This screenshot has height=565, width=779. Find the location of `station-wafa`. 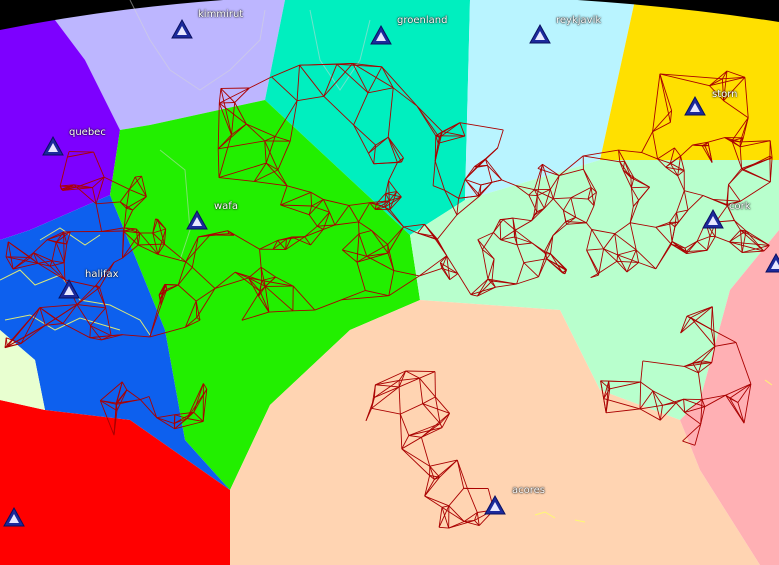

station-wafa is located at coordinates (197, 219).